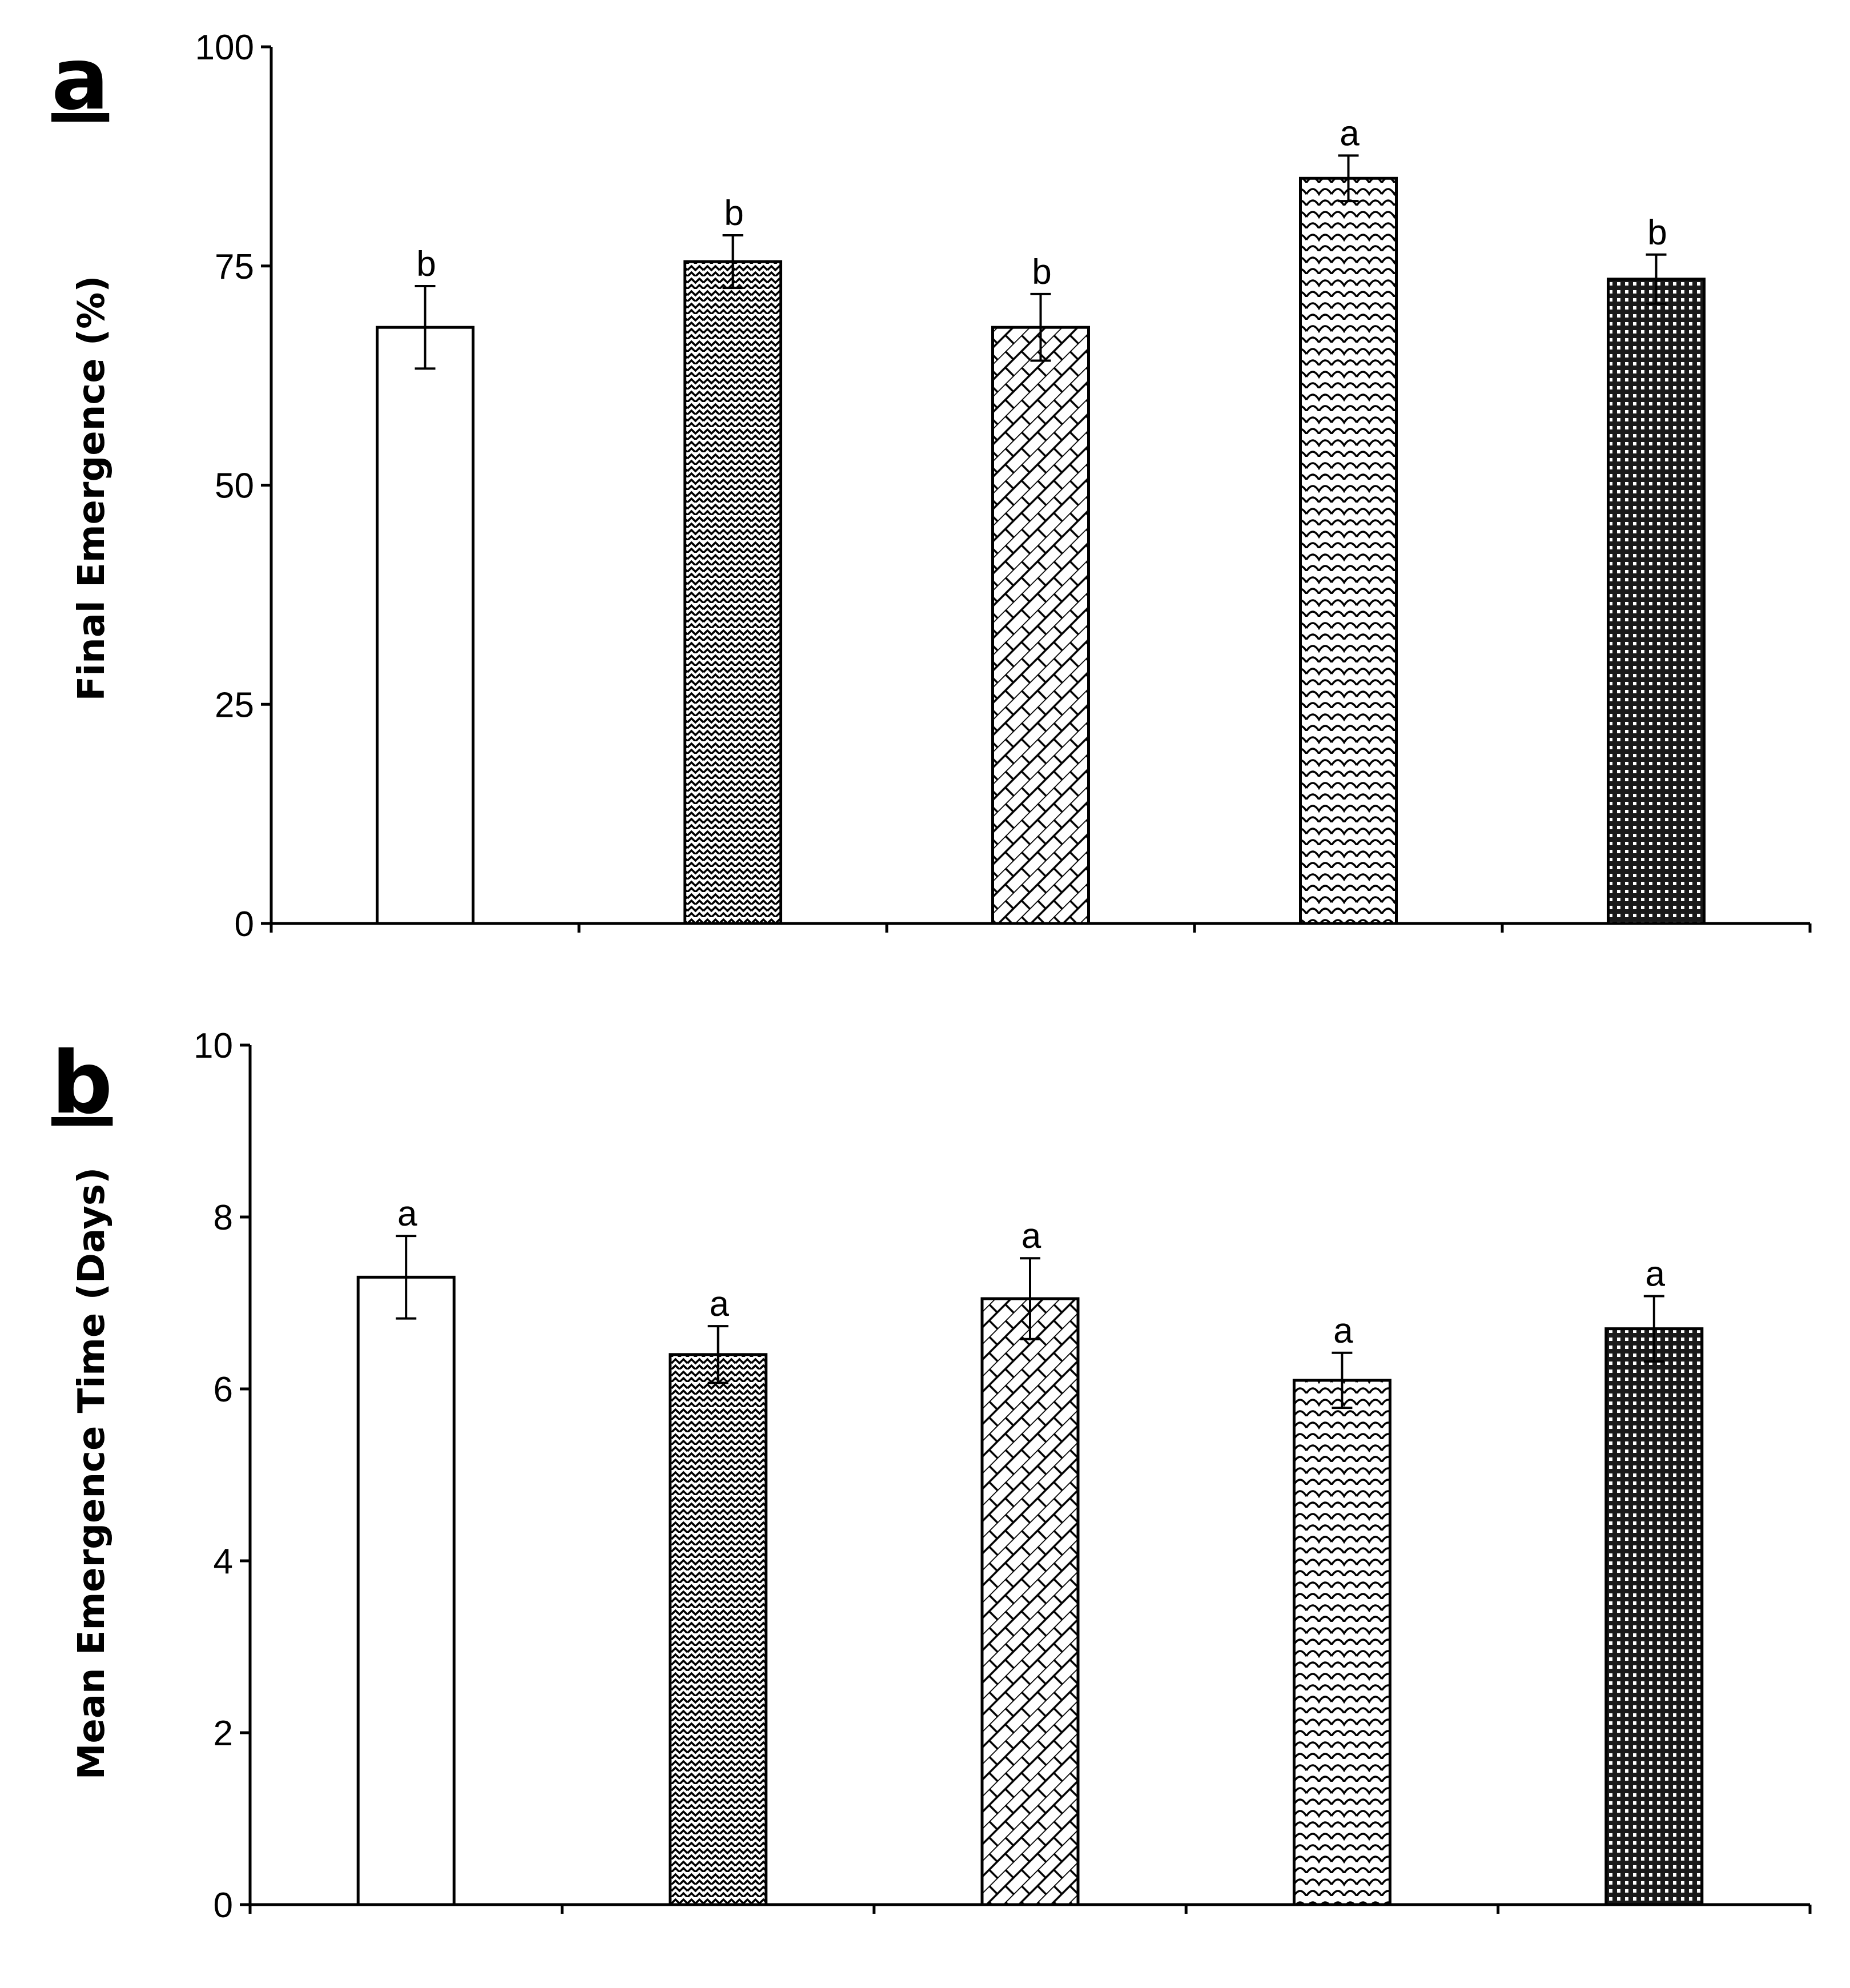 The width and height of the screenshot is (1850, 1988). What do you see at coordinates (92, 1473) in the screenshot?
I see `panel-b-y-axis-title: Mean Emergence Time (Days)` at bounding box center [92, 1473].